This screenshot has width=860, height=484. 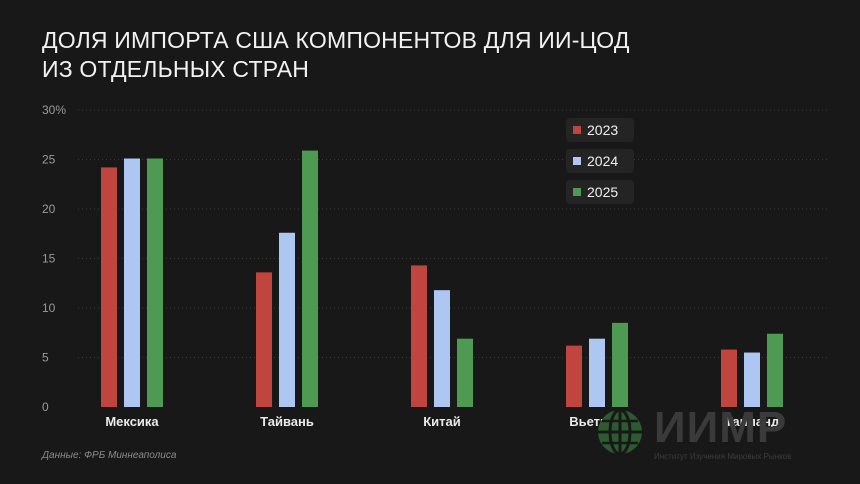 What do you see at coordinates (49, 209) in the screenshot?
I see `y-tick-label: 20` at bounding box center [49, 209].